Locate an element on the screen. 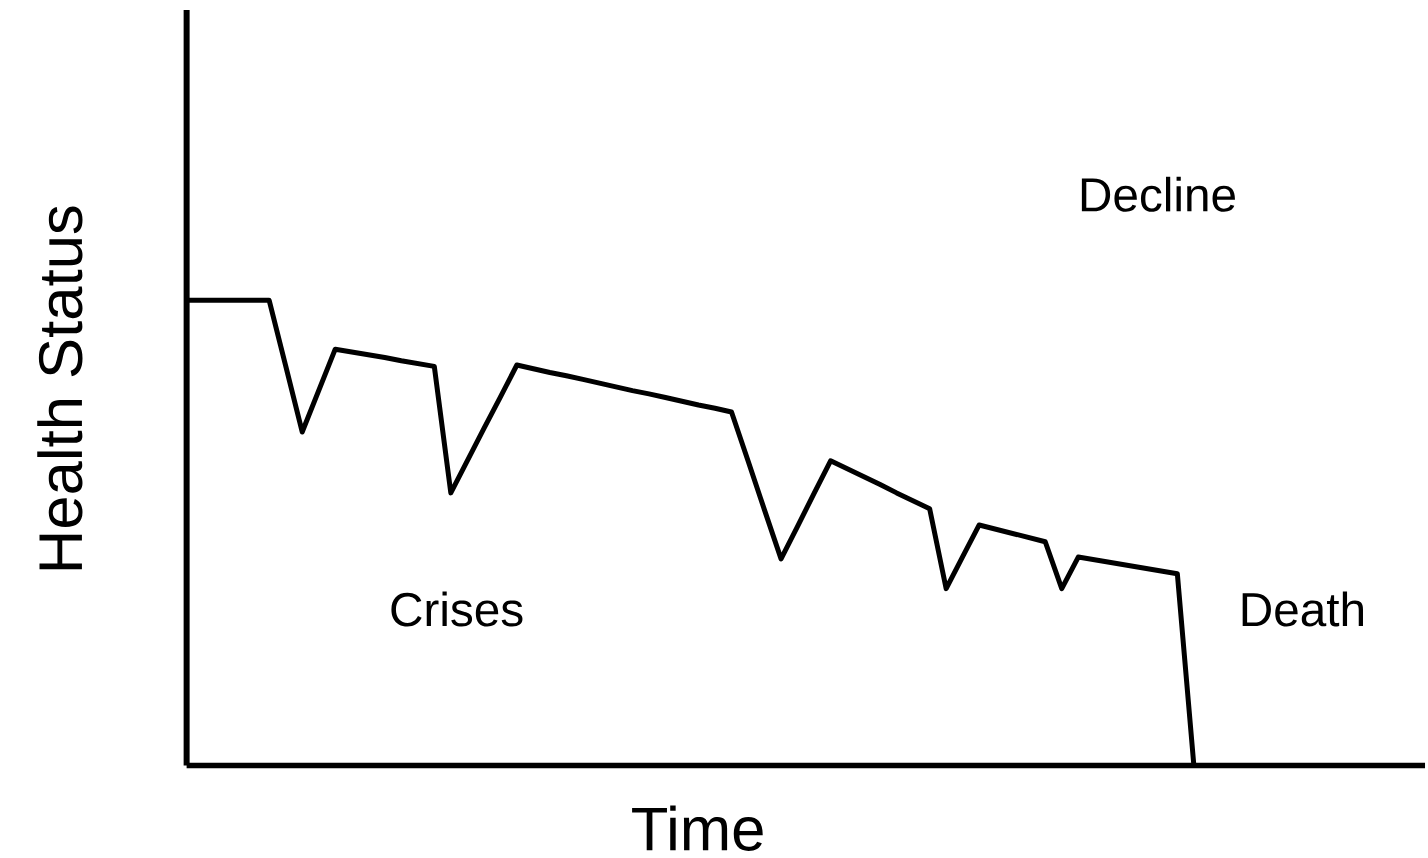 The height and width of the screenshot is (858, 1428). text: Decline is located at coordinates (1158, 195).